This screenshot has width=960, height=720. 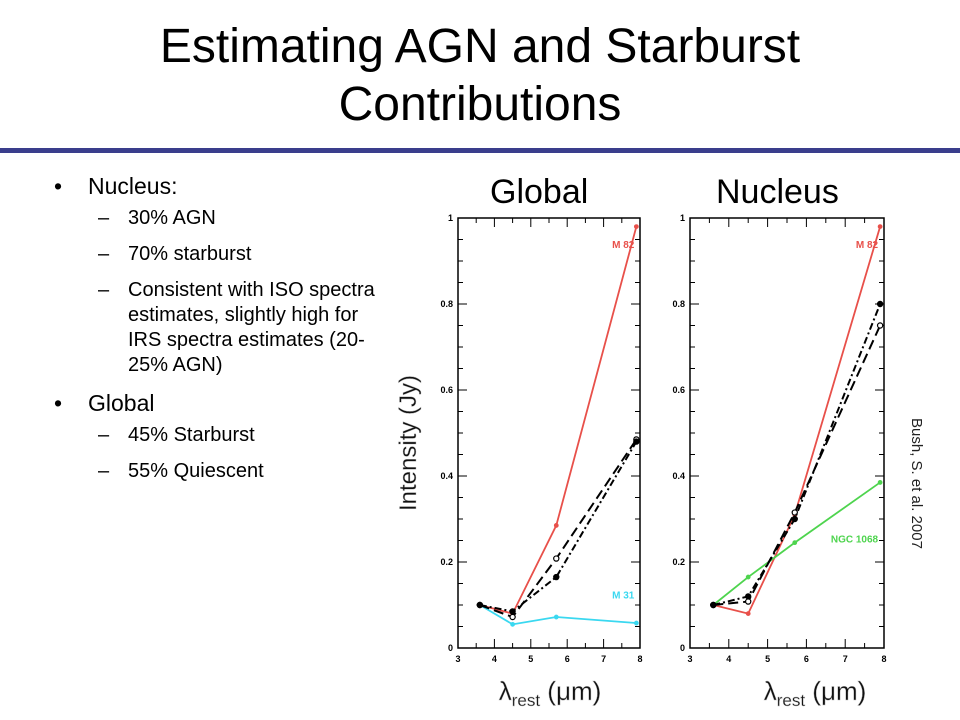 What do you see at coordinates (408, 443) in the screenshot?
I see `global-y-axis-label: Intensity (Jy)` at bounding box center [408, 443].